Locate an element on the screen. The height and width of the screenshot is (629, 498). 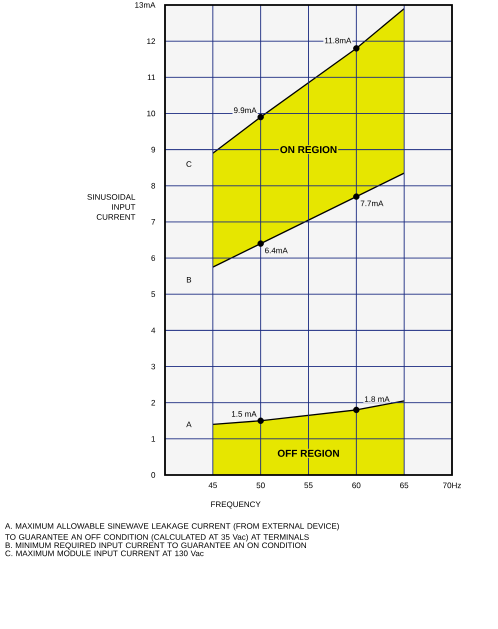
y-tick-label: 9 is located at coordinates (153, 149).